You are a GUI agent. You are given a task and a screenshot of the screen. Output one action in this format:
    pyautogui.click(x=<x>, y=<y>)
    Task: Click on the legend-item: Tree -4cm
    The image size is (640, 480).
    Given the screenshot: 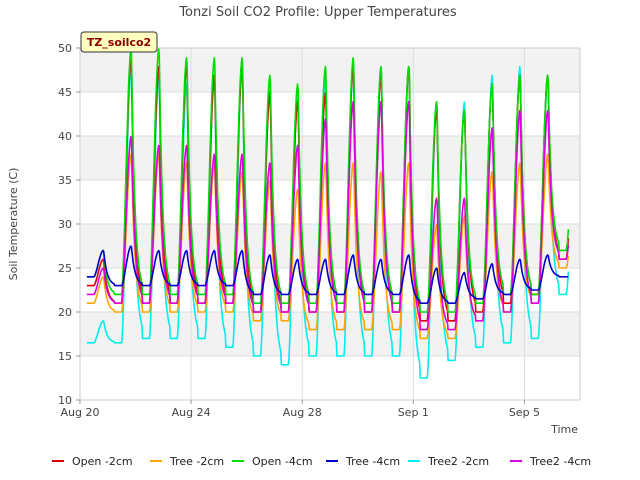 What is the action you would take?
    pyautogui.click(x=363, y=461)
    